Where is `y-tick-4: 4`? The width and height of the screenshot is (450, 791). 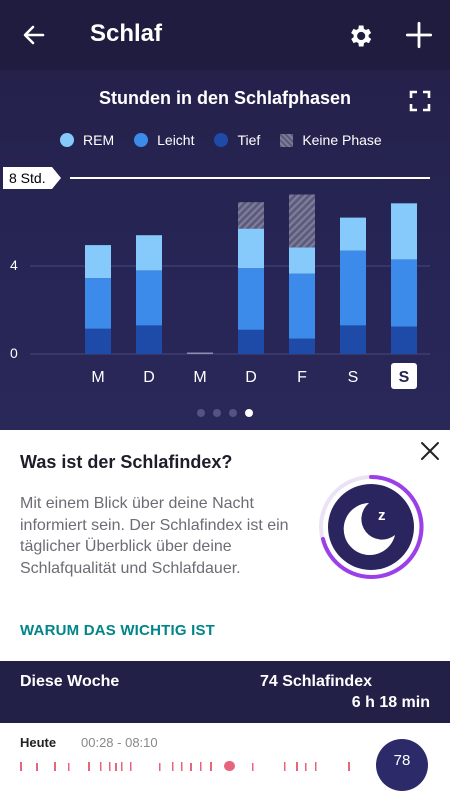
y-tick-4: 4 is located at coordinates (14, 265).